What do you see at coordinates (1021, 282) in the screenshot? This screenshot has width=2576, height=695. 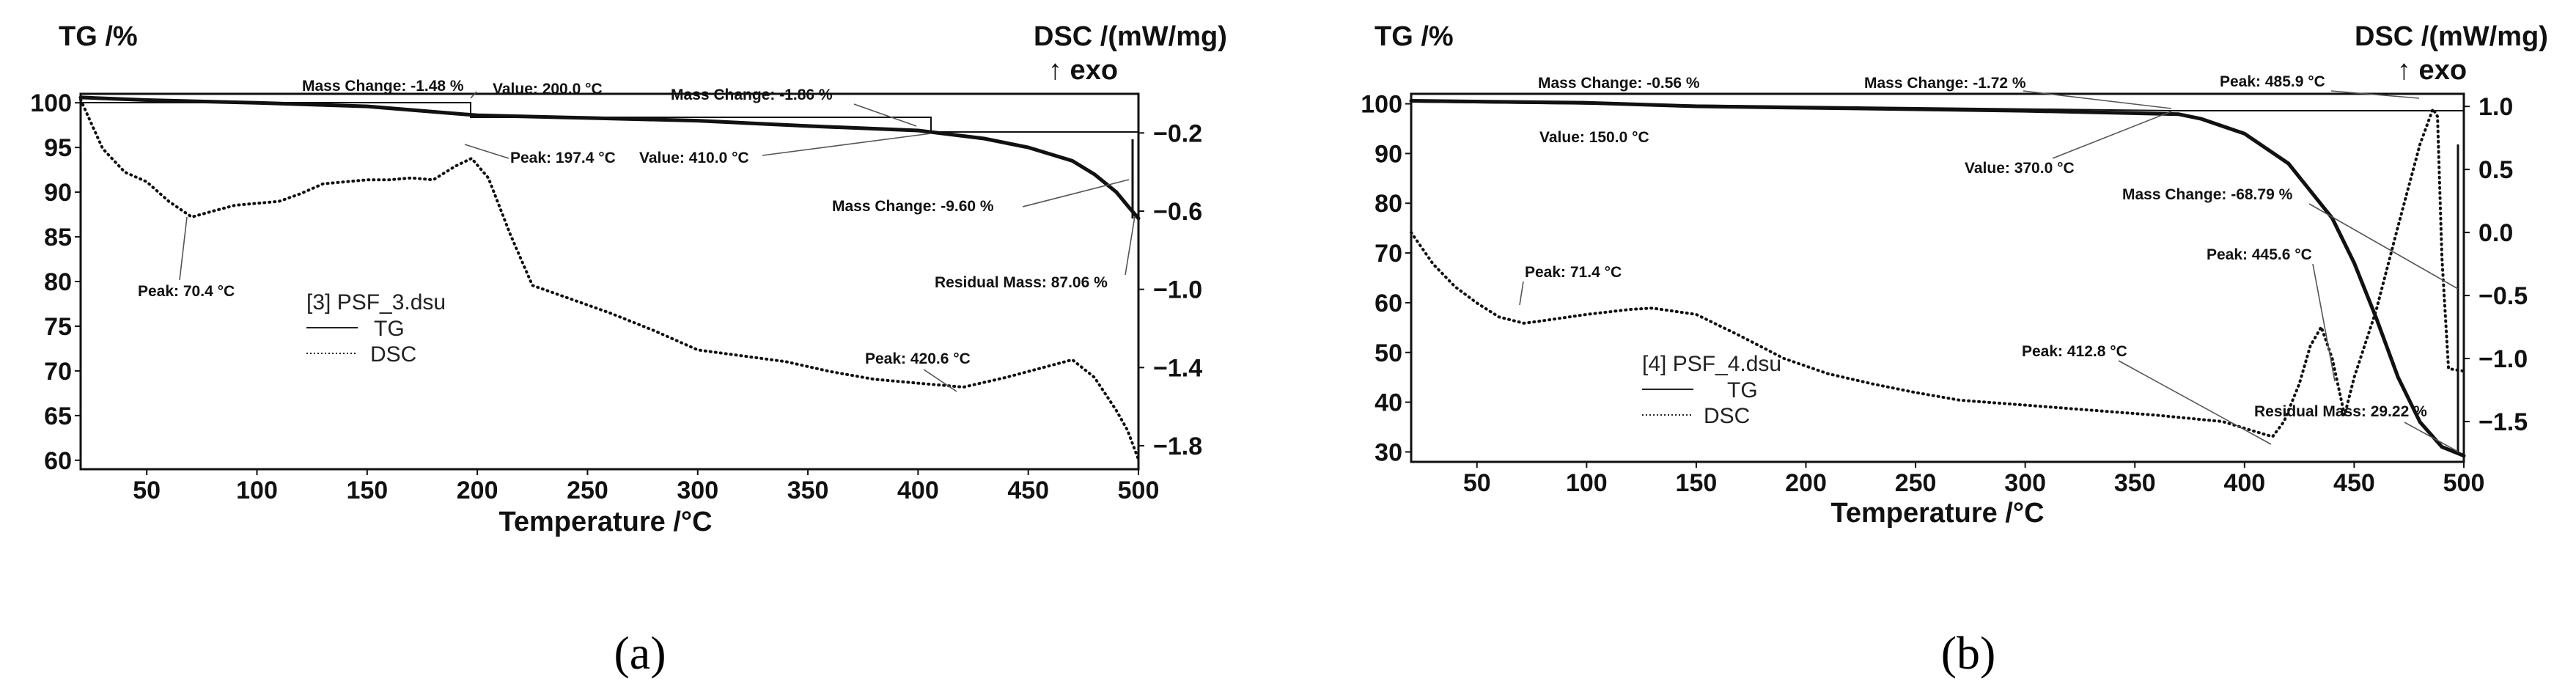 I see `annotation-residual-mass: Residual Mass: 87.06 %` at bounding box center [1021, 282].